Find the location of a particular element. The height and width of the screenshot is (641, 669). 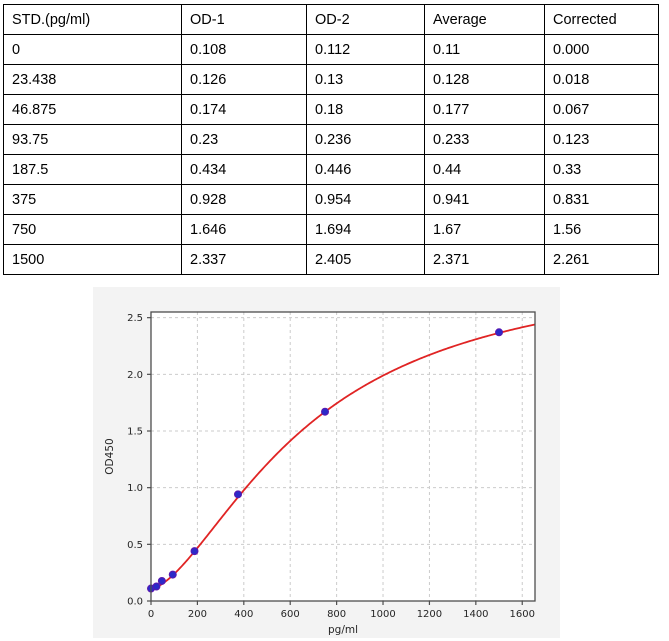

table-cell: 0.11 is located at coordinates (484, 49).